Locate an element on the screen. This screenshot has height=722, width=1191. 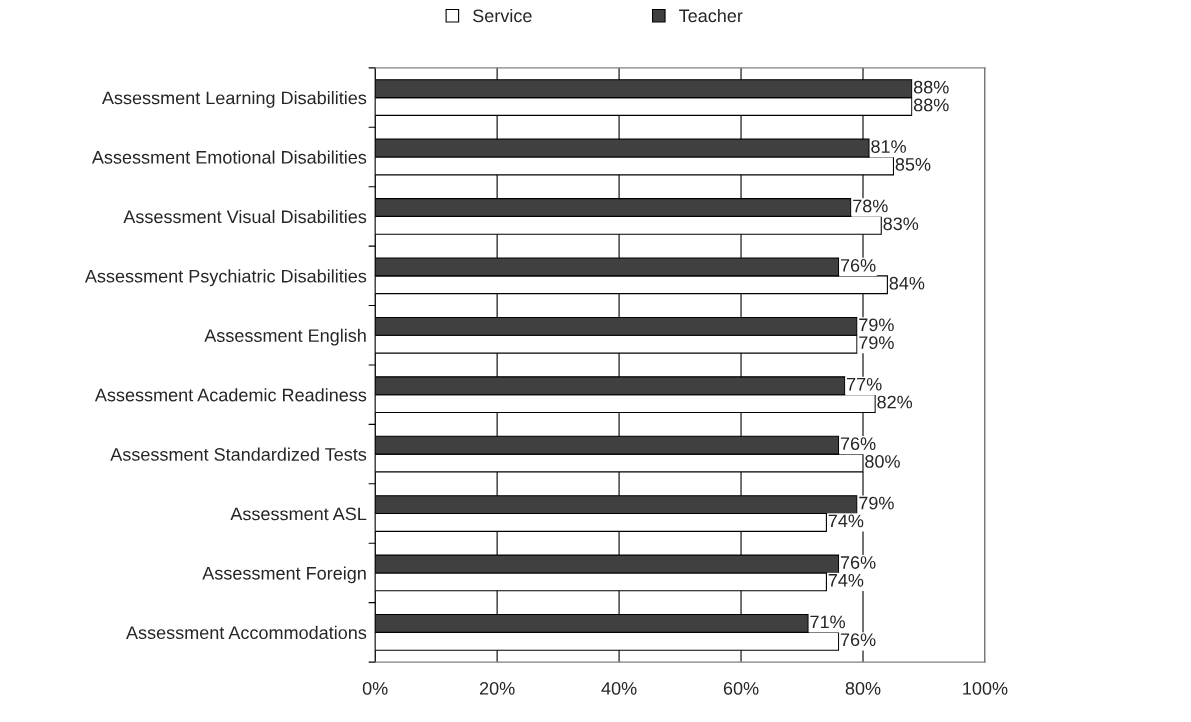
y-tick-label: Assessment Visual Disabilities is located at coordinates (245, 216).